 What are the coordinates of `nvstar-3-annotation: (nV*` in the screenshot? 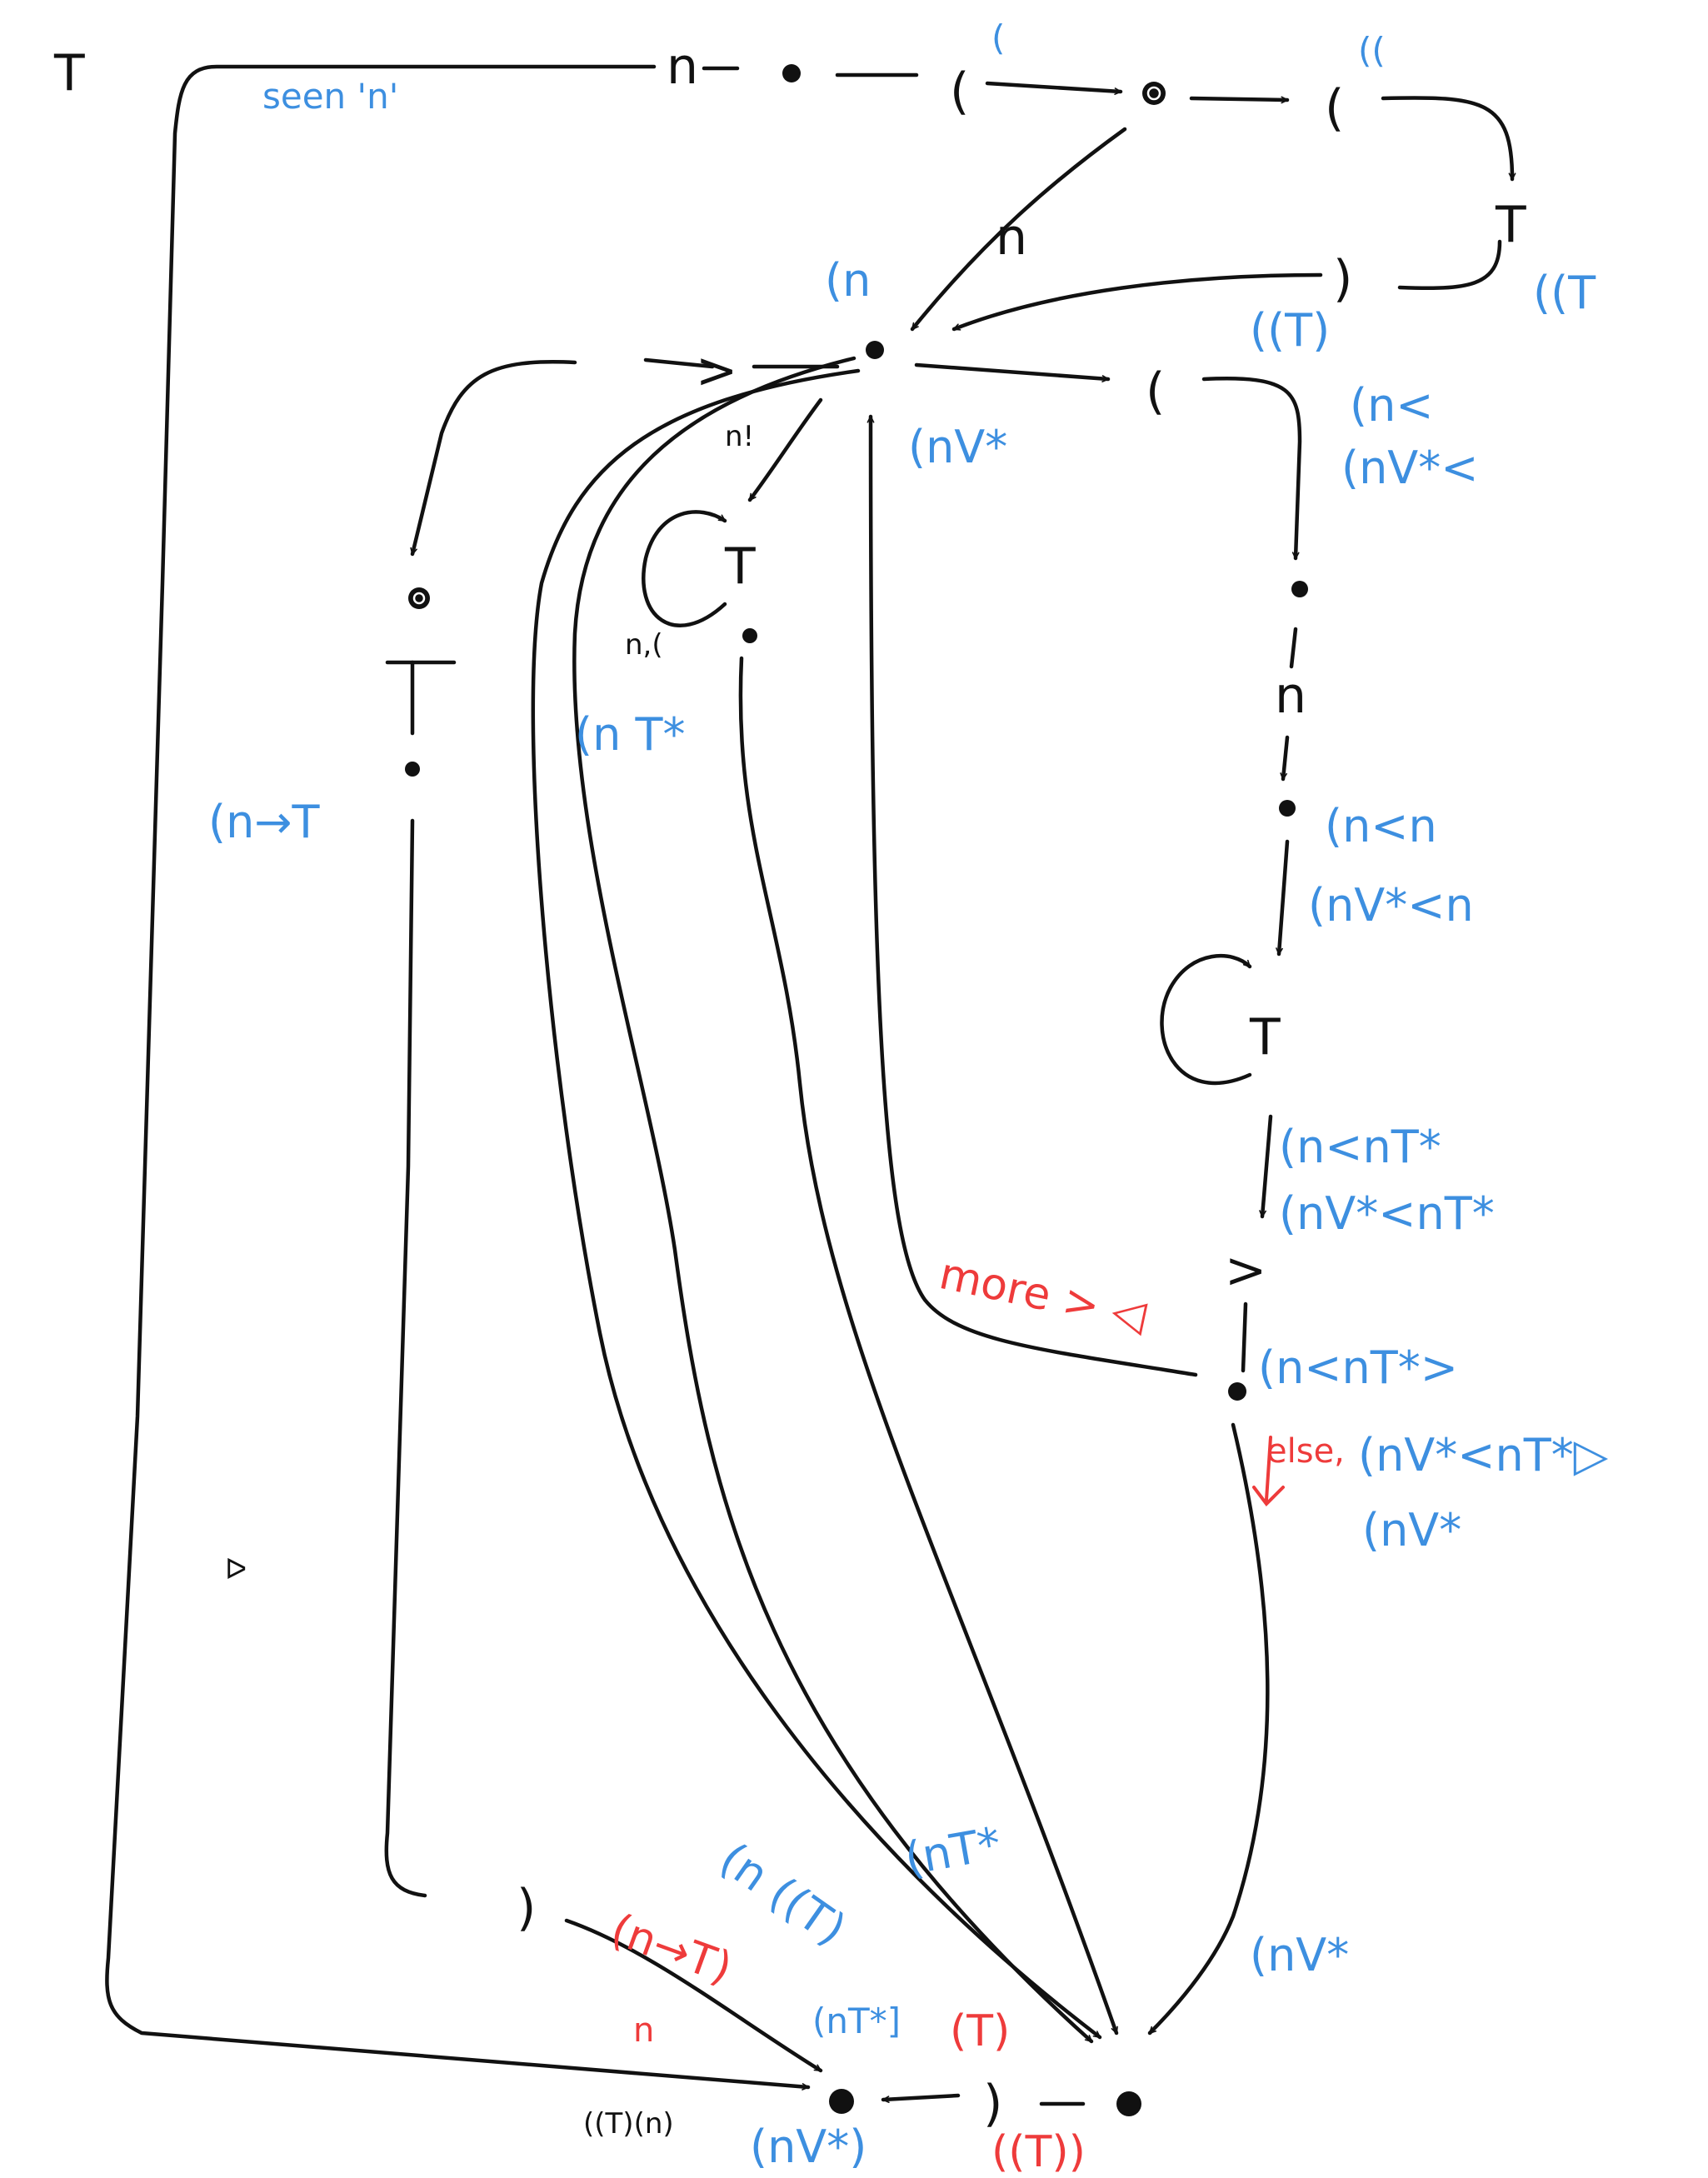 It's located at (1299, 1955).